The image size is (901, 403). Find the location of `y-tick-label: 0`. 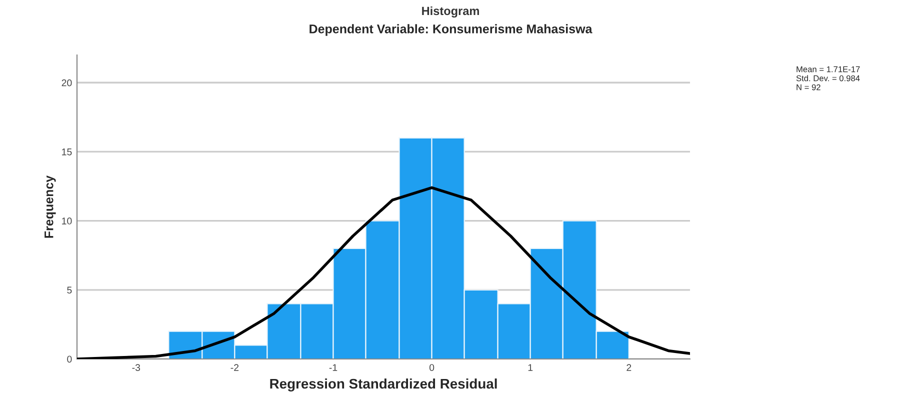

y-tick-label: 0 is located at coordinates (69, 359).